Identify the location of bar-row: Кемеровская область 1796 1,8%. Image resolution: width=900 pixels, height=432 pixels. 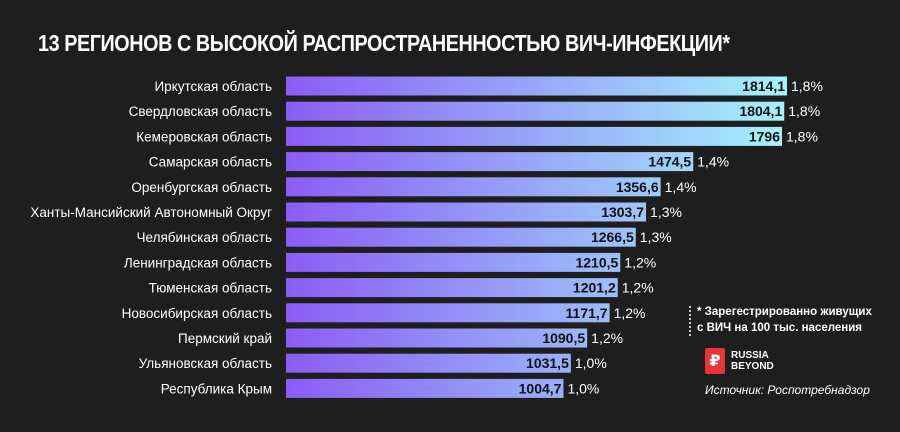
(477, 136).